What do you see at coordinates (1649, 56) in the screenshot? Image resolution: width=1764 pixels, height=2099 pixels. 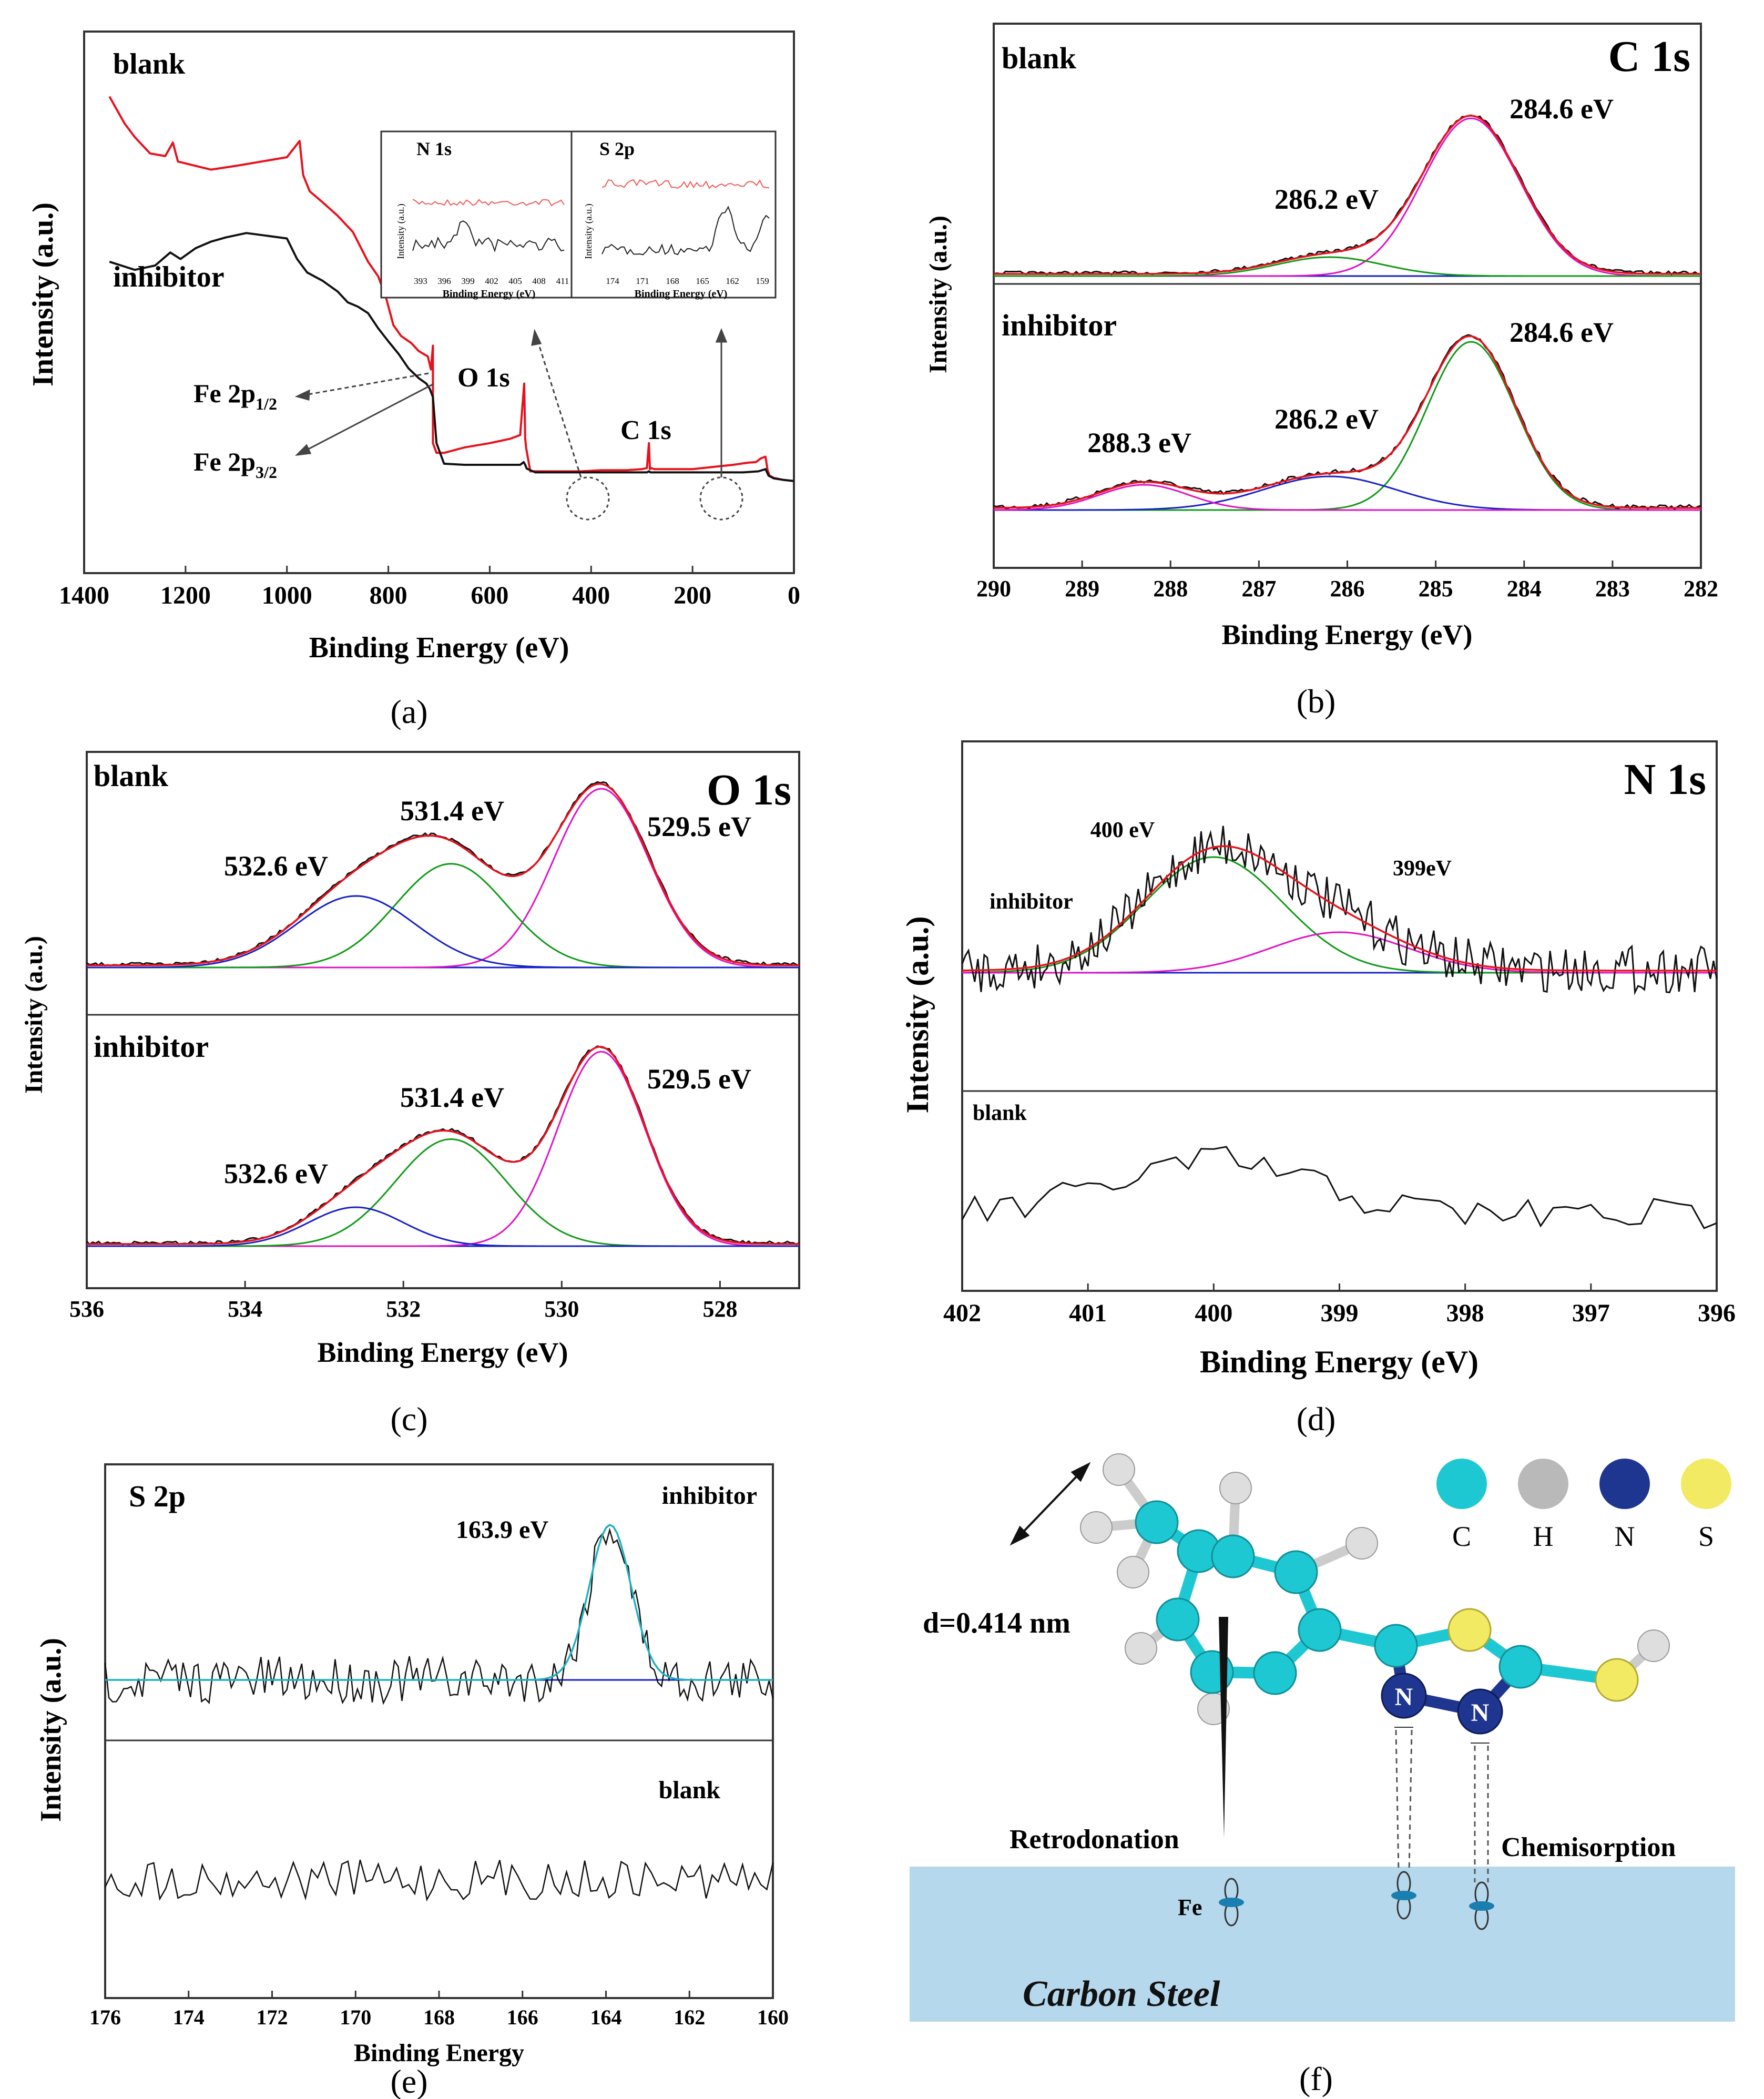 I see `panel-b-title: C 1s` at bounding box center [1649, 56].